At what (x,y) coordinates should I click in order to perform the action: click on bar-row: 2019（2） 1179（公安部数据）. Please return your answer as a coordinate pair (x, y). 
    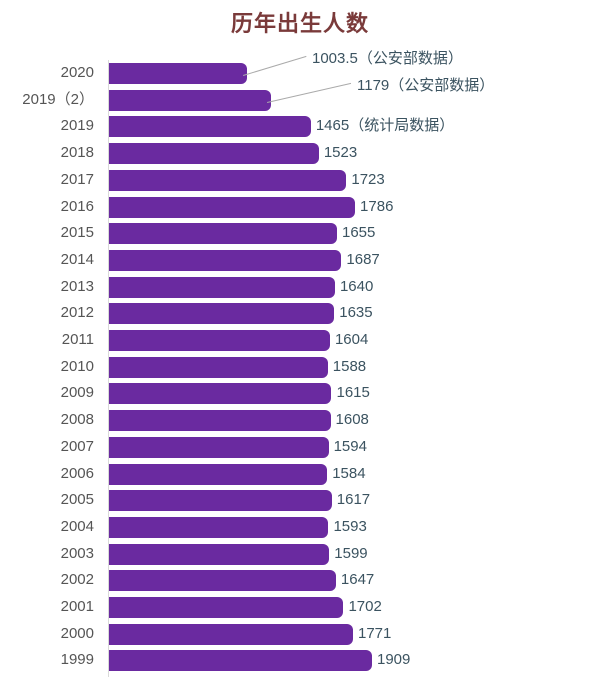
    Looking at the image, I should click on (300, 96).